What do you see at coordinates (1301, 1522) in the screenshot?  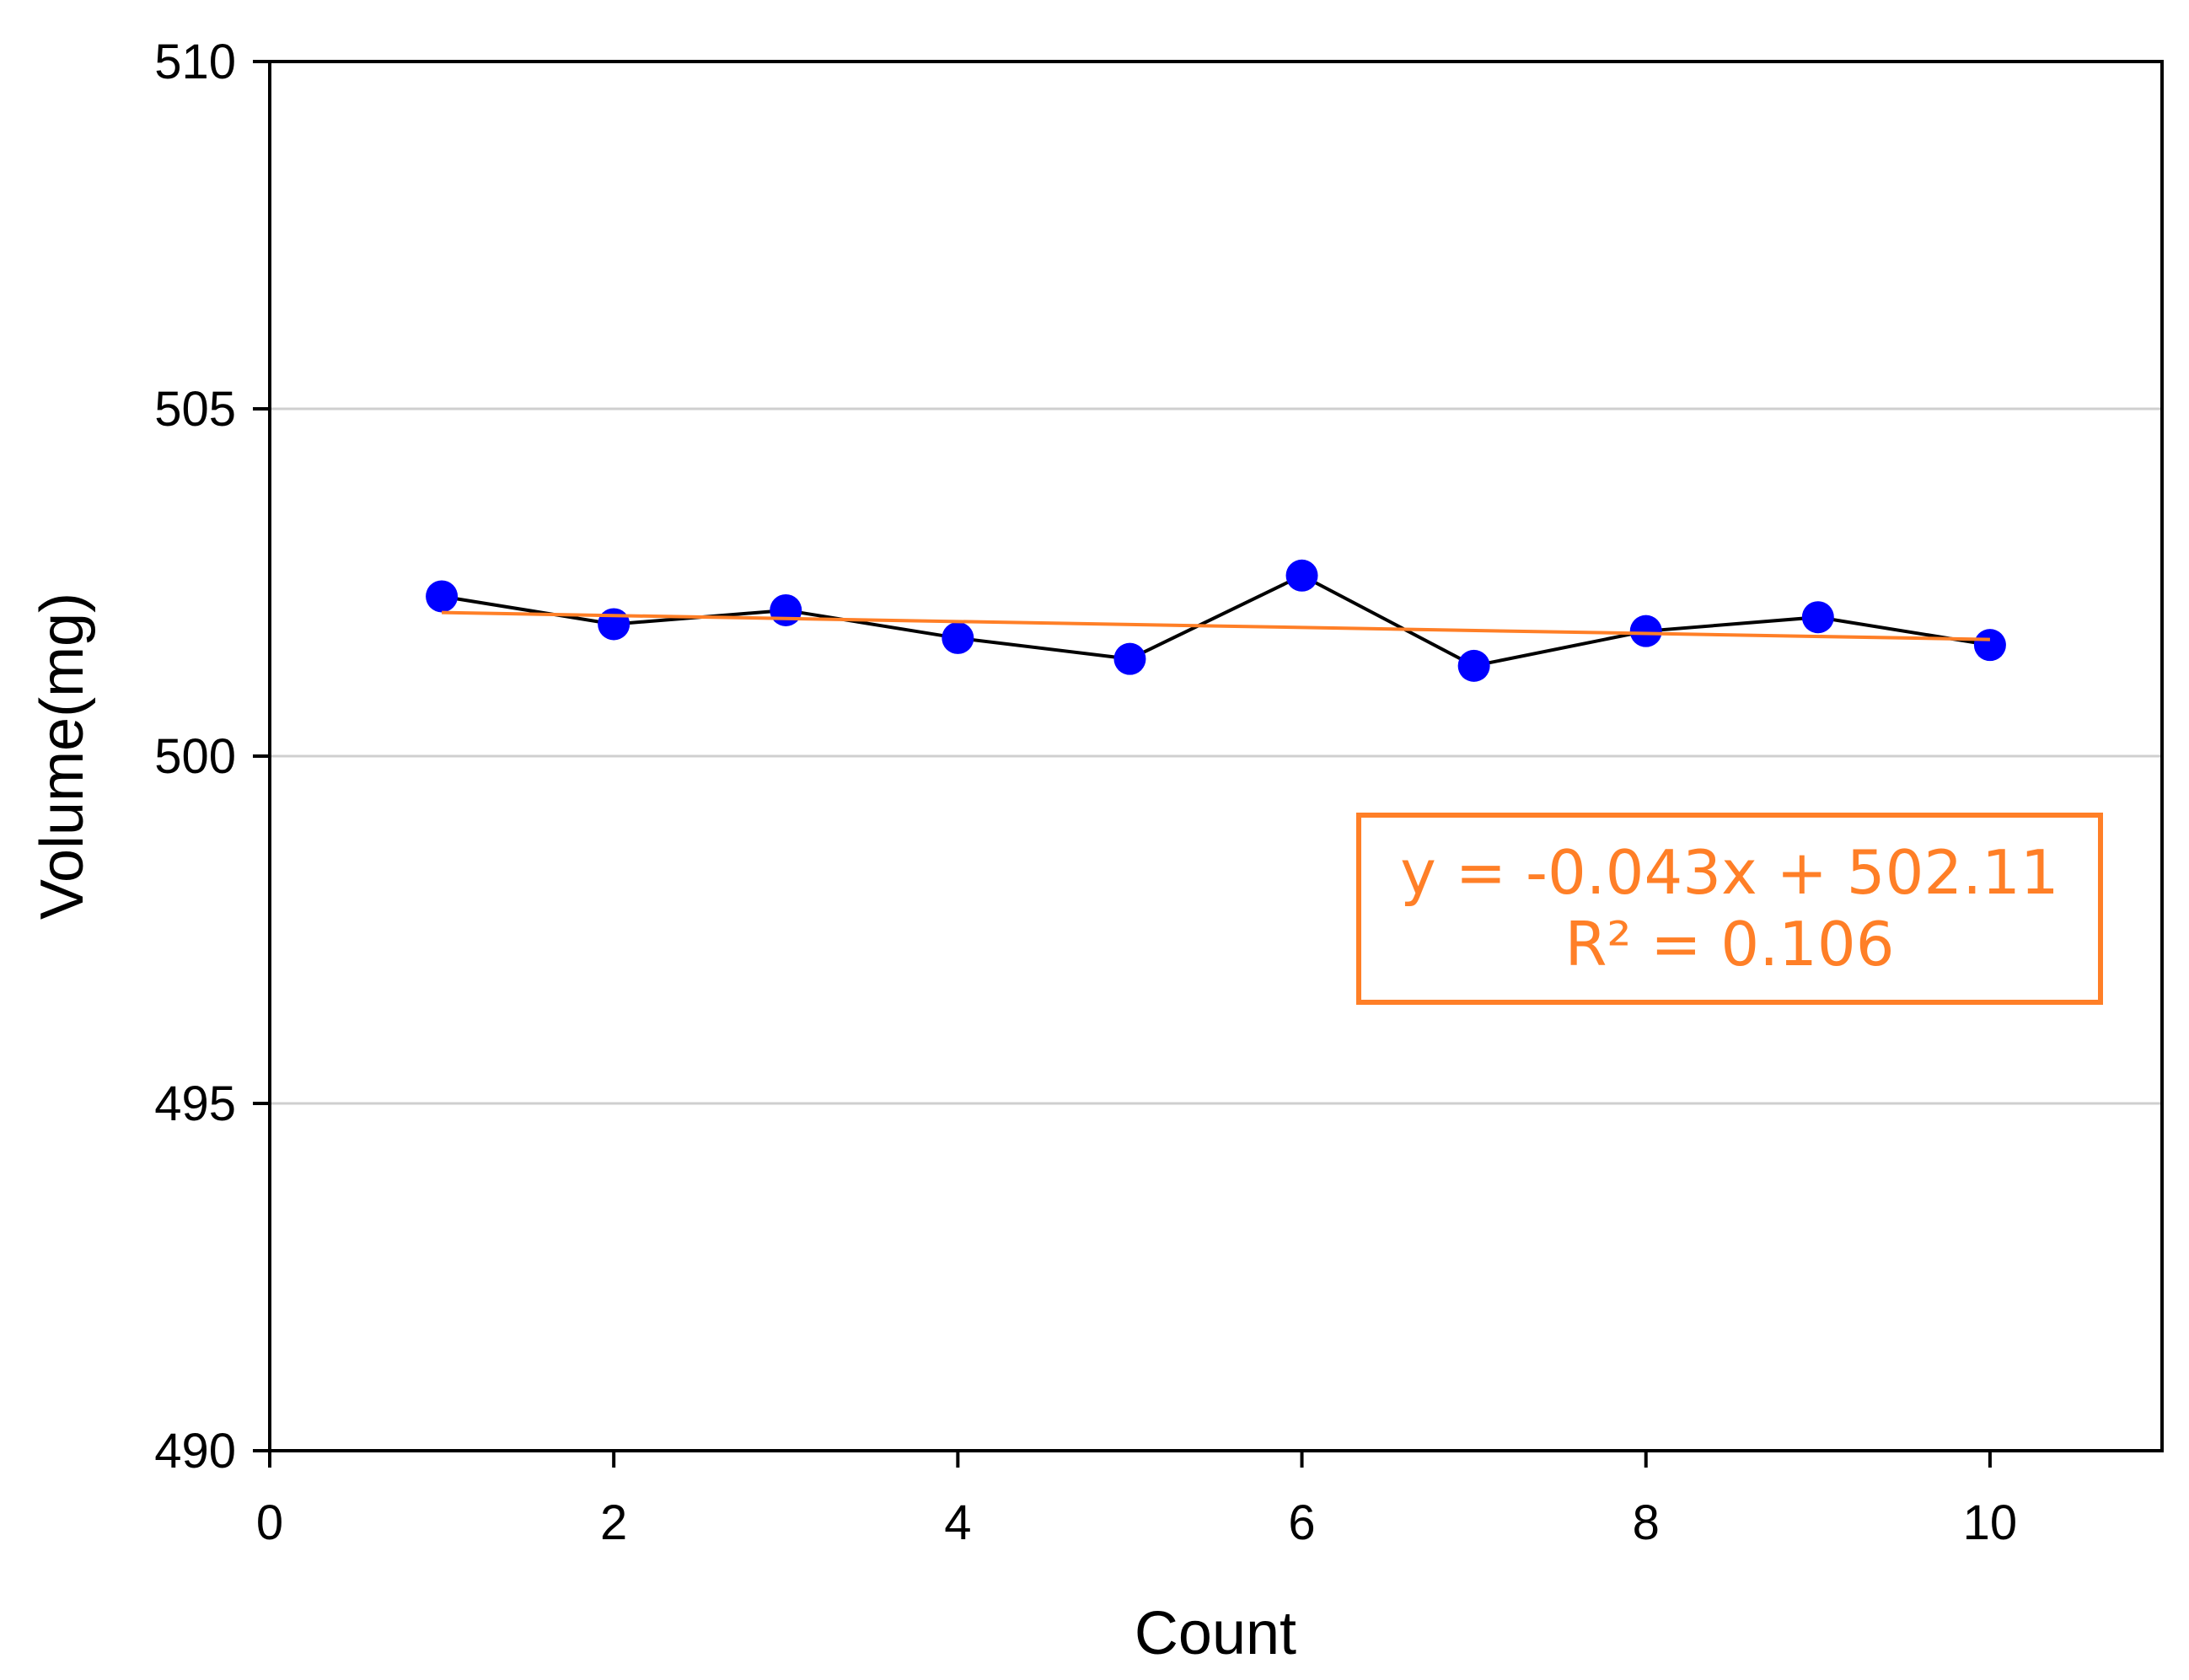 I see `x-tick-label: 6` at bounding box center [1301, 1522].